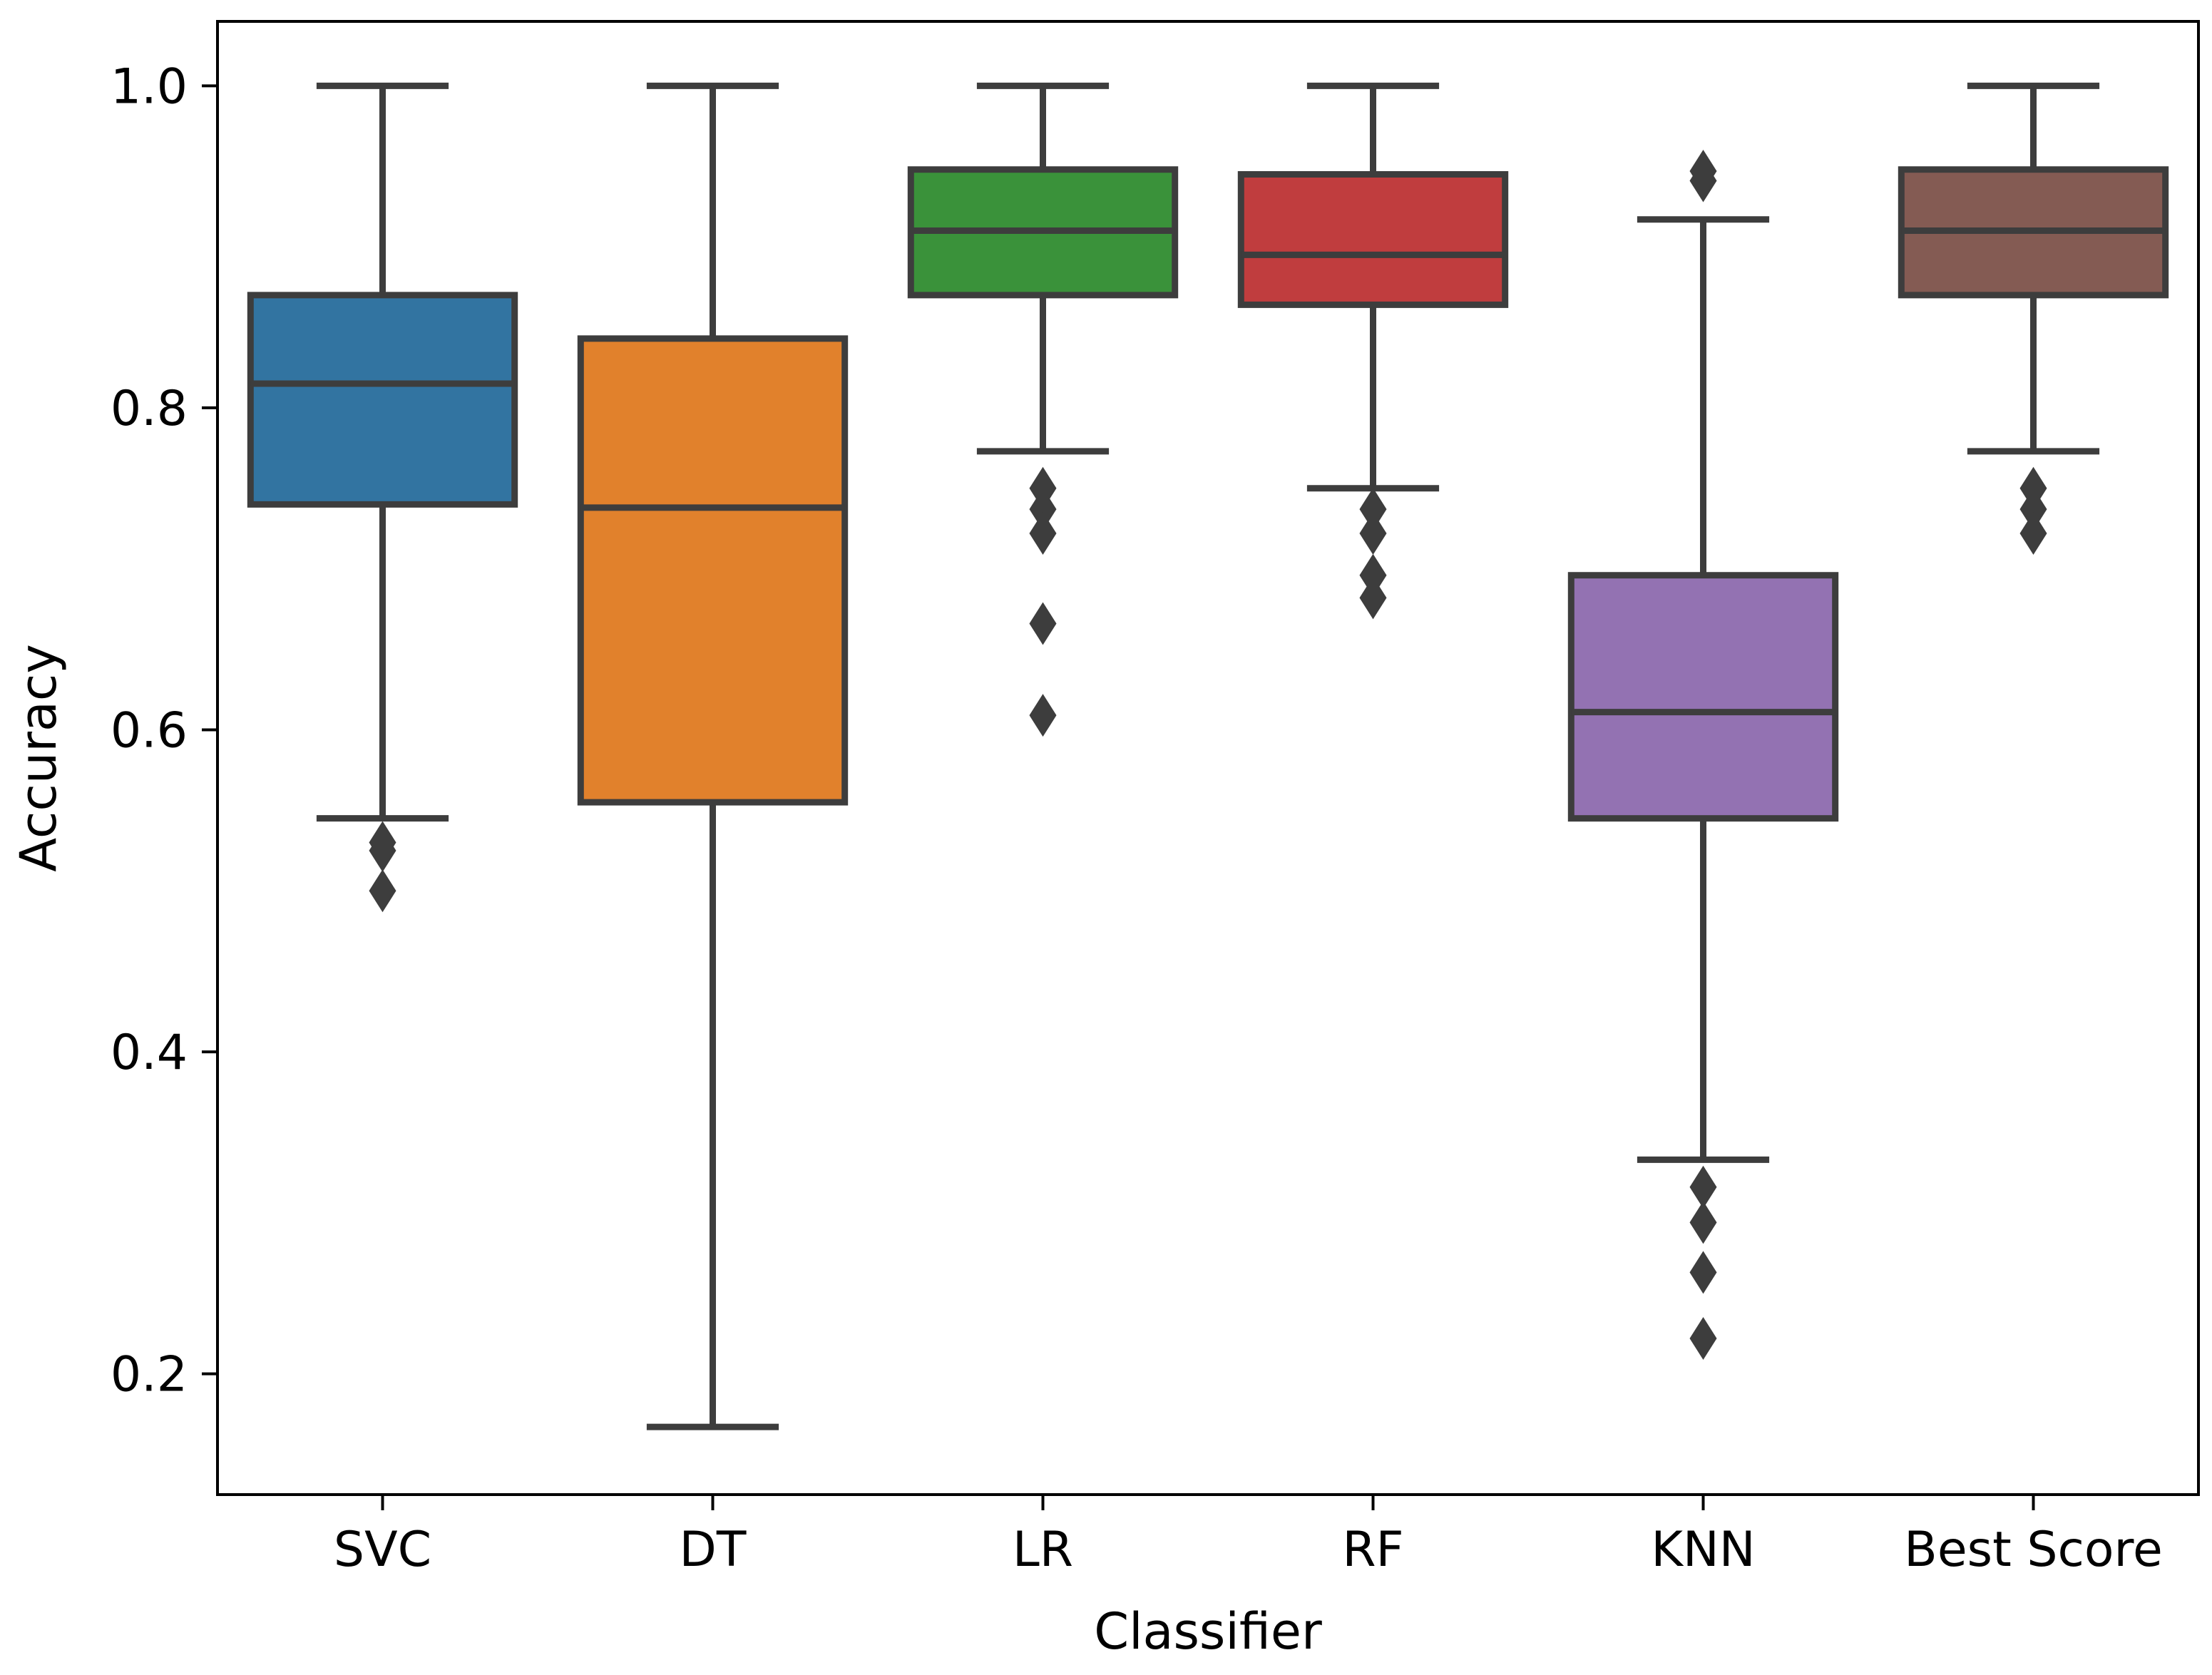  I want to click on y-tick-label: 1.0, so click(149, 86).